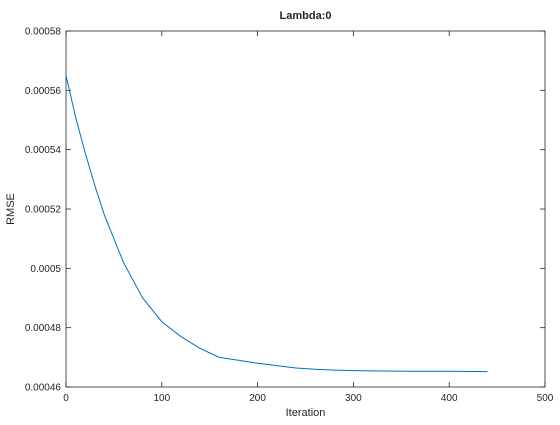 The image size is (560, 425). I want to click on x-tick-label: 200, so click(257, 398).